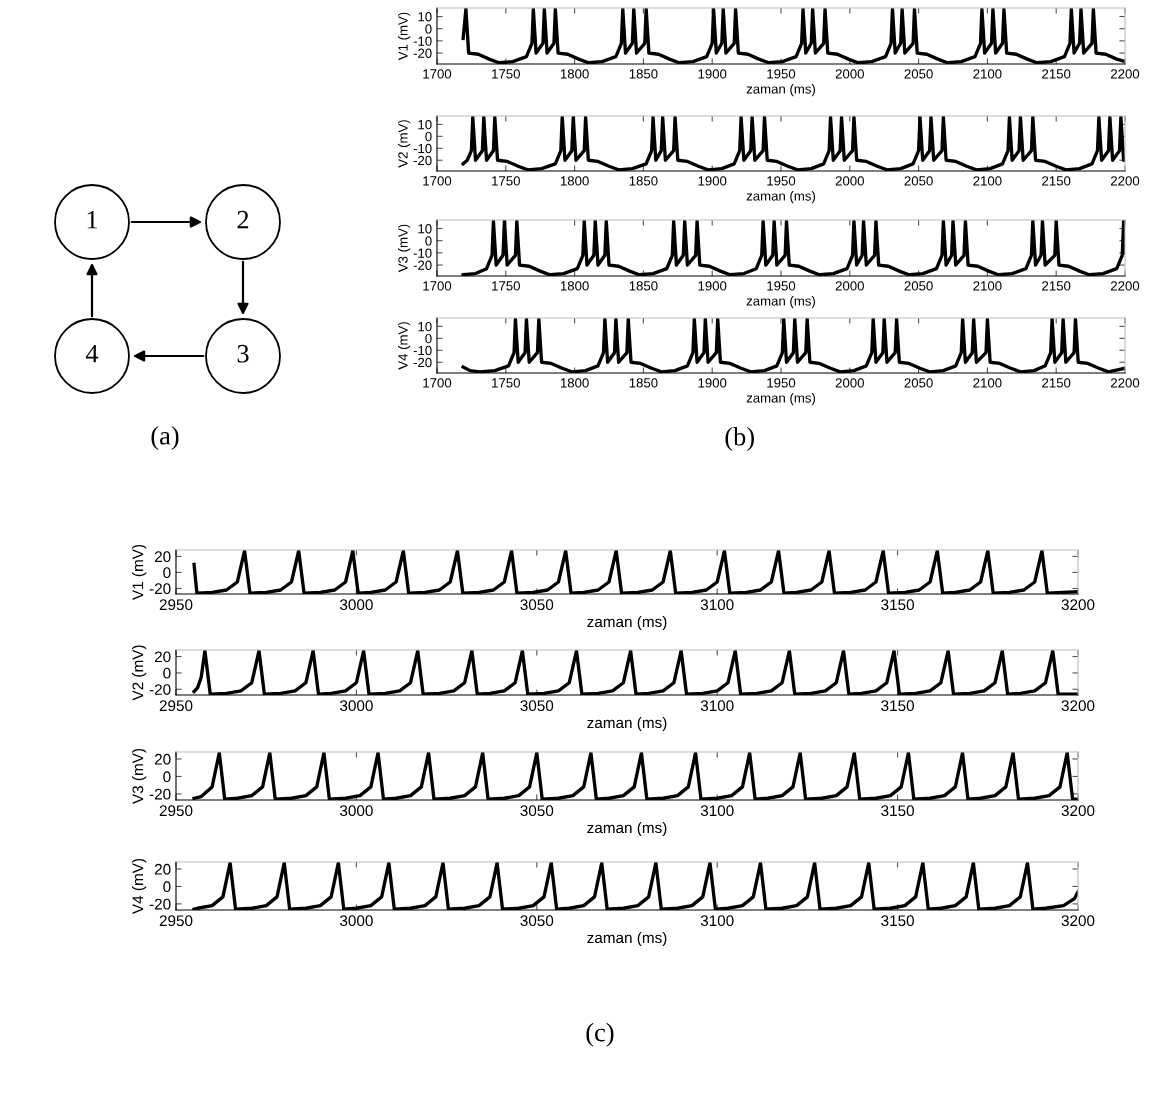  What do you see at coordinates (739, 439) in the screenshot?
I see `text: (b)` at bounding box center [739, 439].